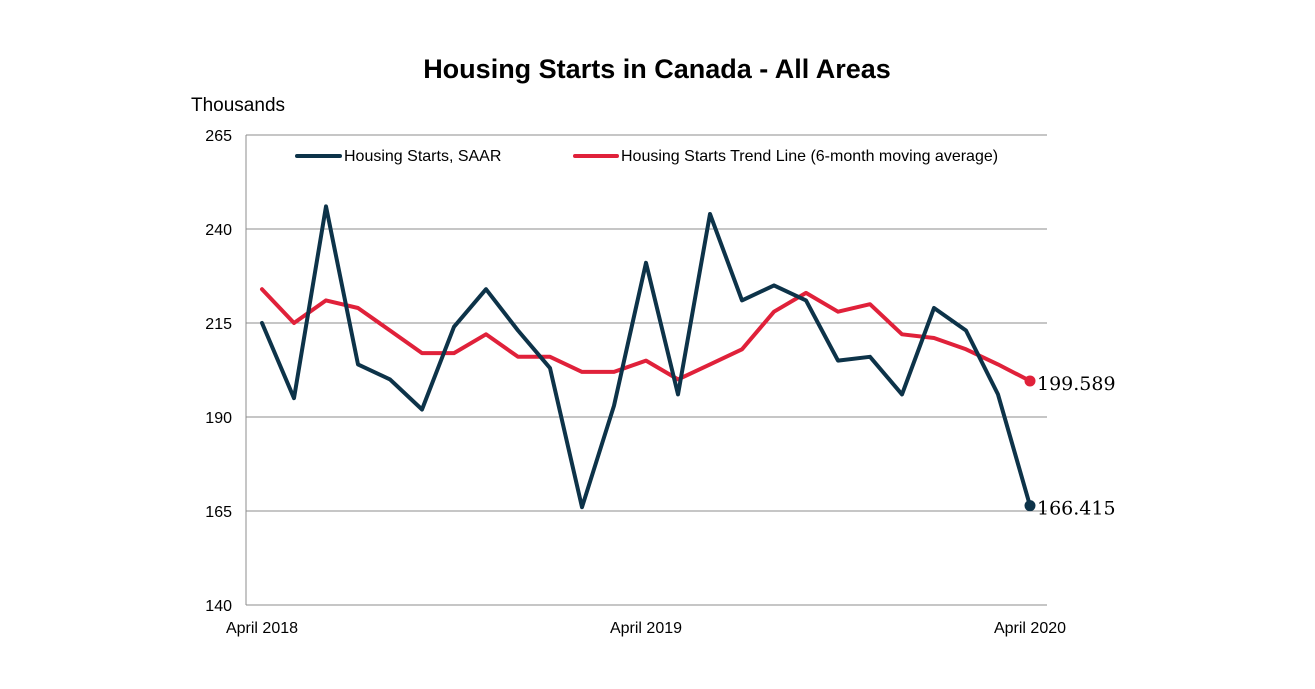 Image resolution: width=1315 pixels, height=689 pixels. Describe the element at coordinates (657, 69) in the screenshot. I see `chart-title: Housing Starts in Canada - All Areas` at that location.